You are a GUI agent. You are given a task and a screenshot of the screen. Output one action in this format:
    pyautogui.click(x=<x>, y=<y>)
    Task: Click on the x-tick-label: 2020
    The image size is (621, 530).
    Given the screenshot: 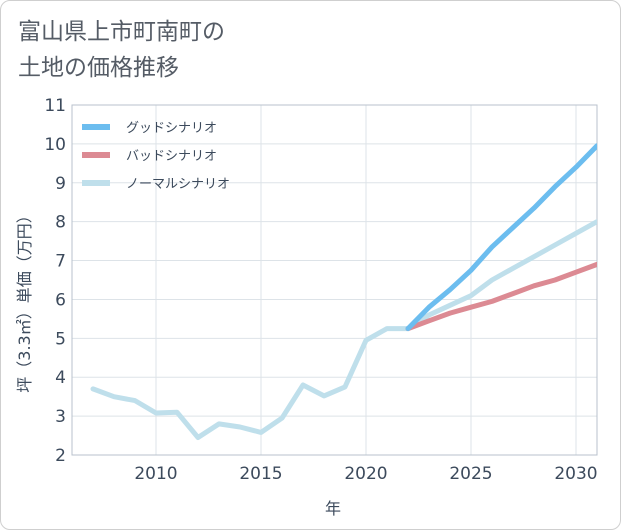 What is the action you would take?
    pyautogui.click(x=365, y=474)
    